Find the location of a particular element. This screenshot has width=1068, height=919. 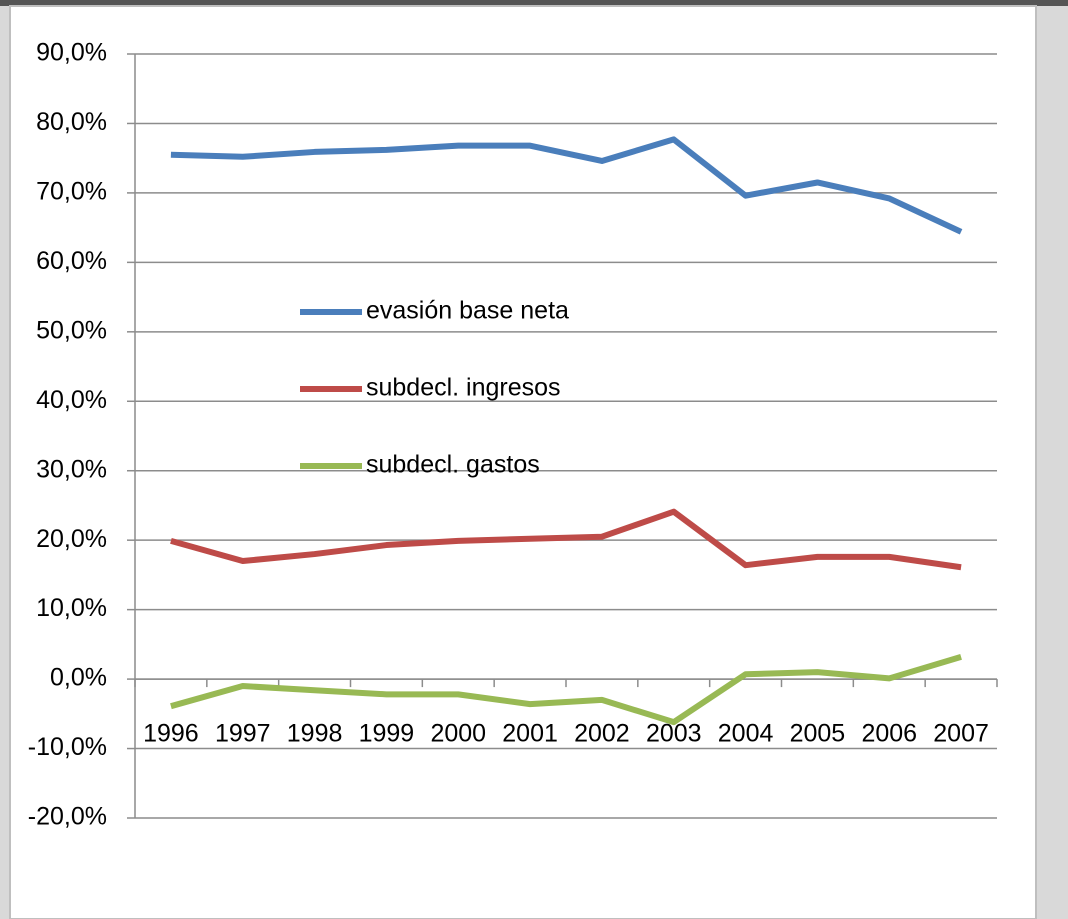

top-edge is located at coordinates (534, 3).